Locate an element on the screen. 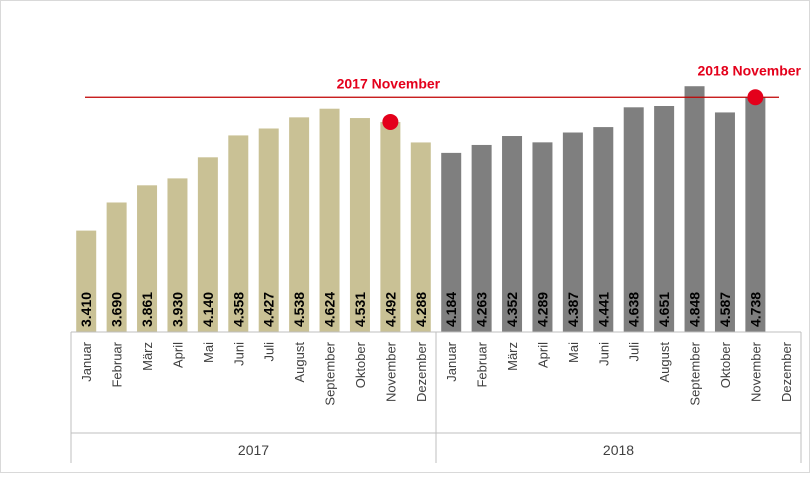  annotations-layer: 2017 November 2018 November is located at coordinates (569, 96).